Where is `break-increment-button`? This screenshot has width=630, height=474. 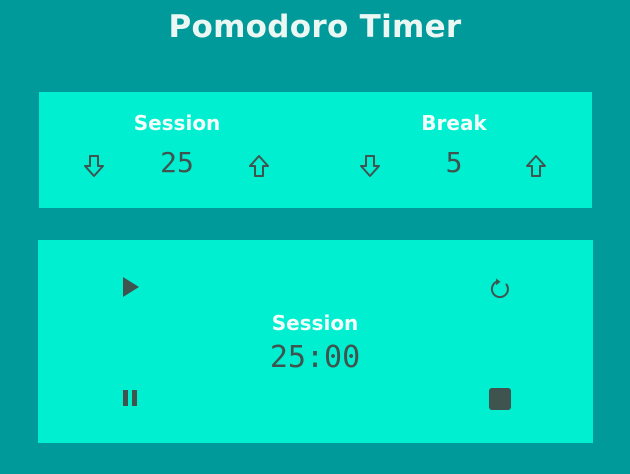 break-increment-button is located at coordinates (536, 166).